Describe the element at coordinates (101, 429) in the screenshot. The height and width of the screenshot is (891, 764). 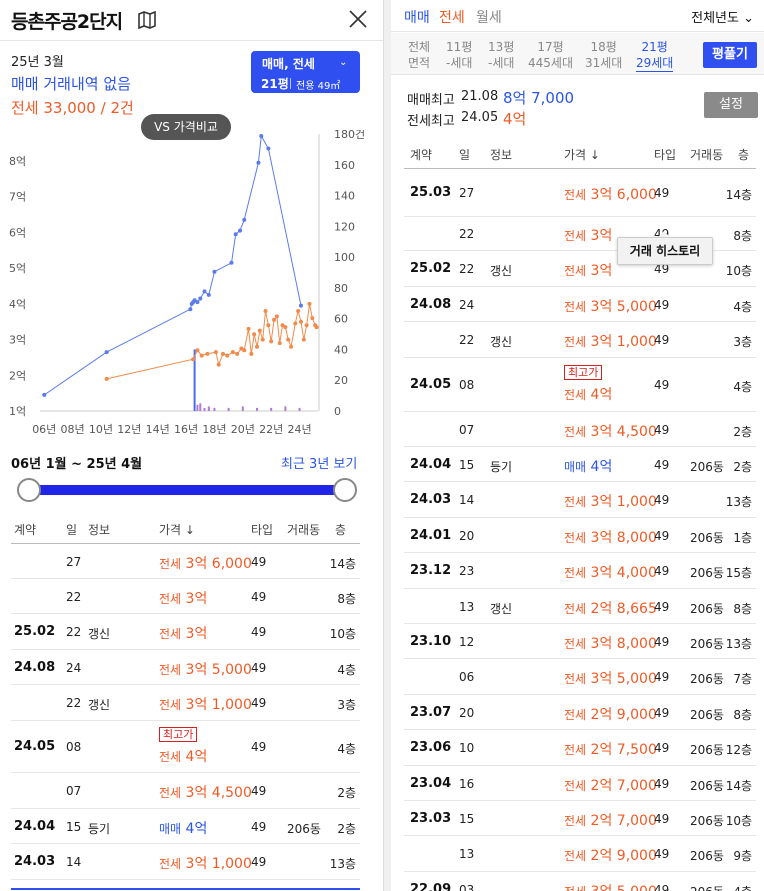
I see `x-tick-label: 10년` at that location.